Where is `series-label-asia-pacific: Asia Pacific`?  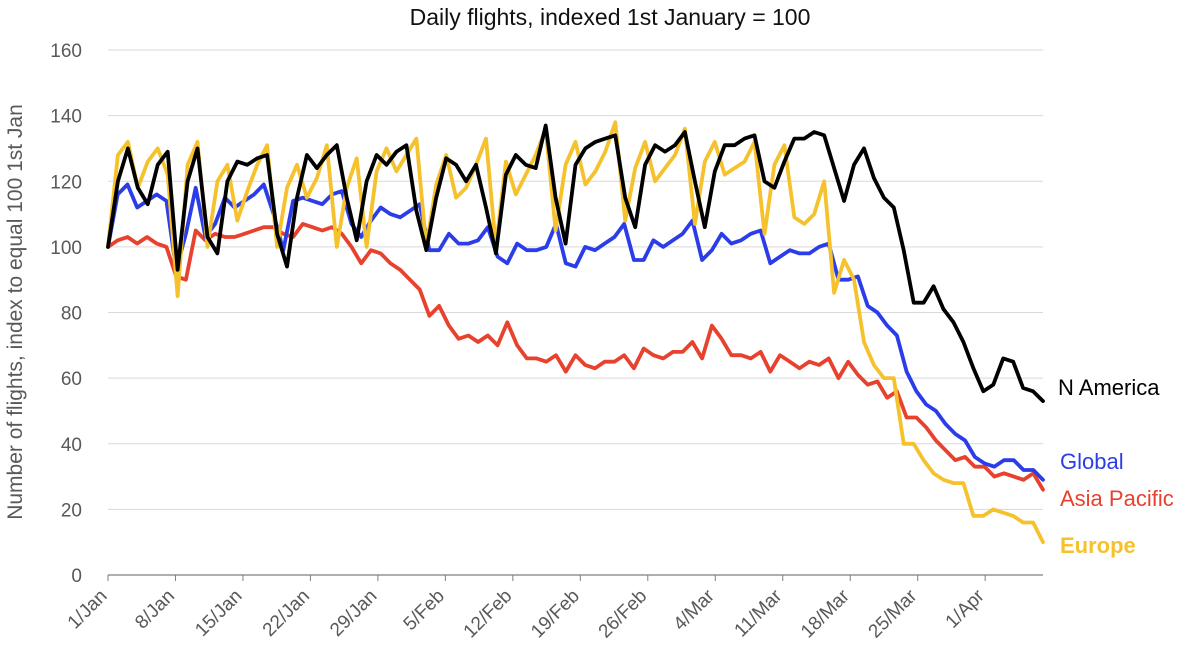 series-label-asia-pacific: Asia Pacific is located at coordinates (1117, 498).